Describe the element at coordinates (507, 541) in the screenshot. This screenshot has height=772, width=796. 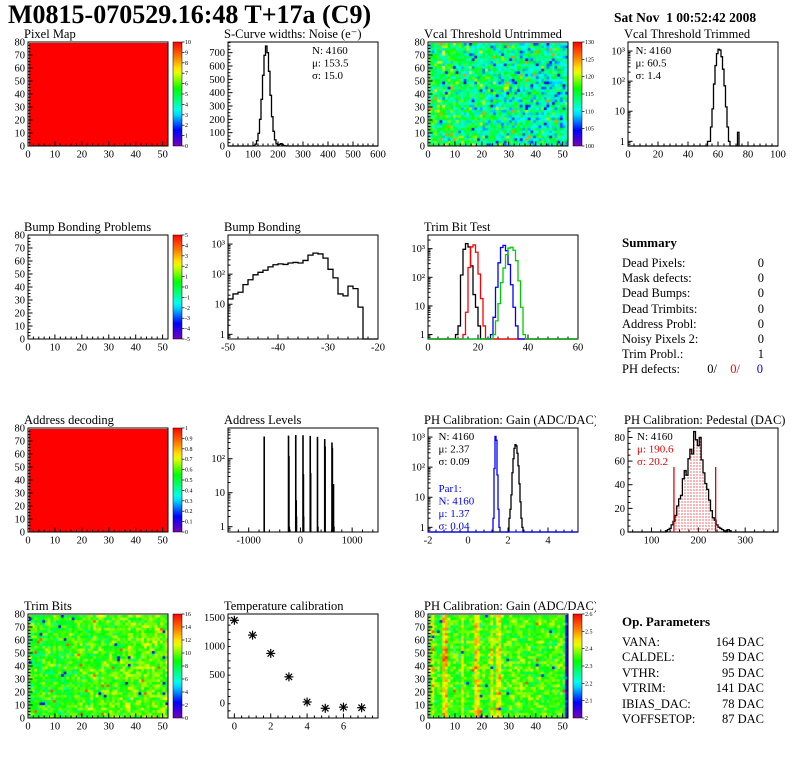
I see `x-tick-label: 2` at that location.